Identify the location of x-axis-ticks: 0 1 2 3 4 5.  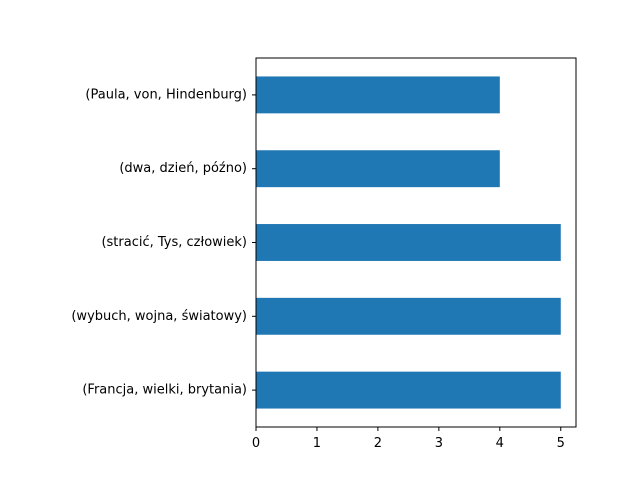
(408, 439).